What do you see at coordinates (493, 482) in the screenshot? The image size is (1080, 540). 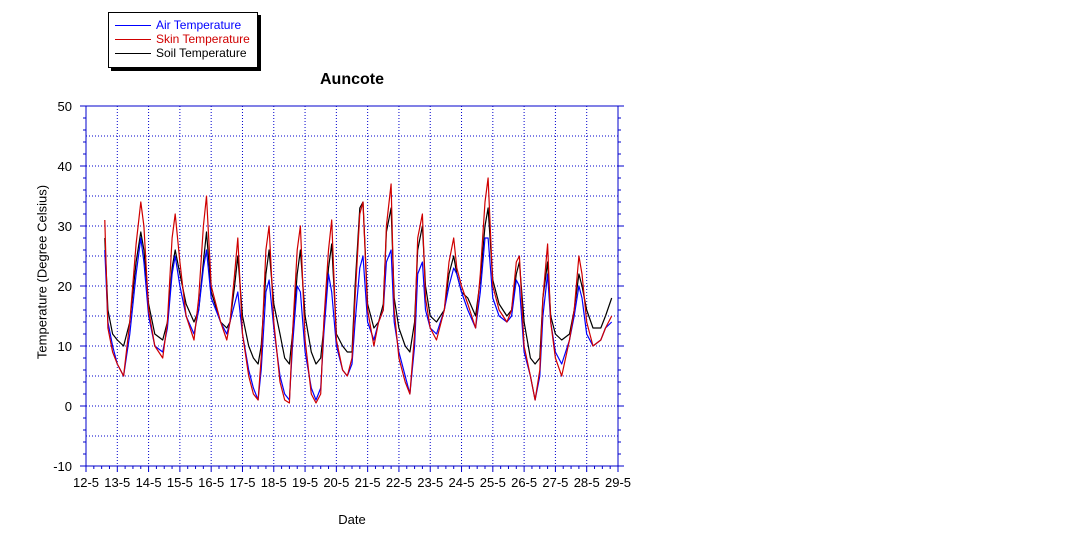 I see `x-tick-label: 25-5` at bounding box center [493, 482].